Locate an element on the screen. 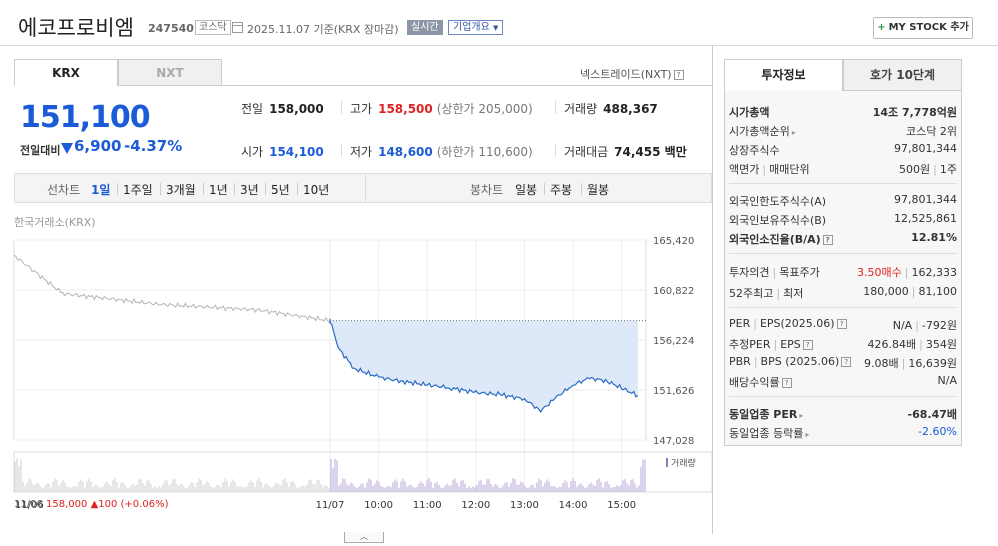  candle-monthly: 월봉 is located at coordinates (598, 190).